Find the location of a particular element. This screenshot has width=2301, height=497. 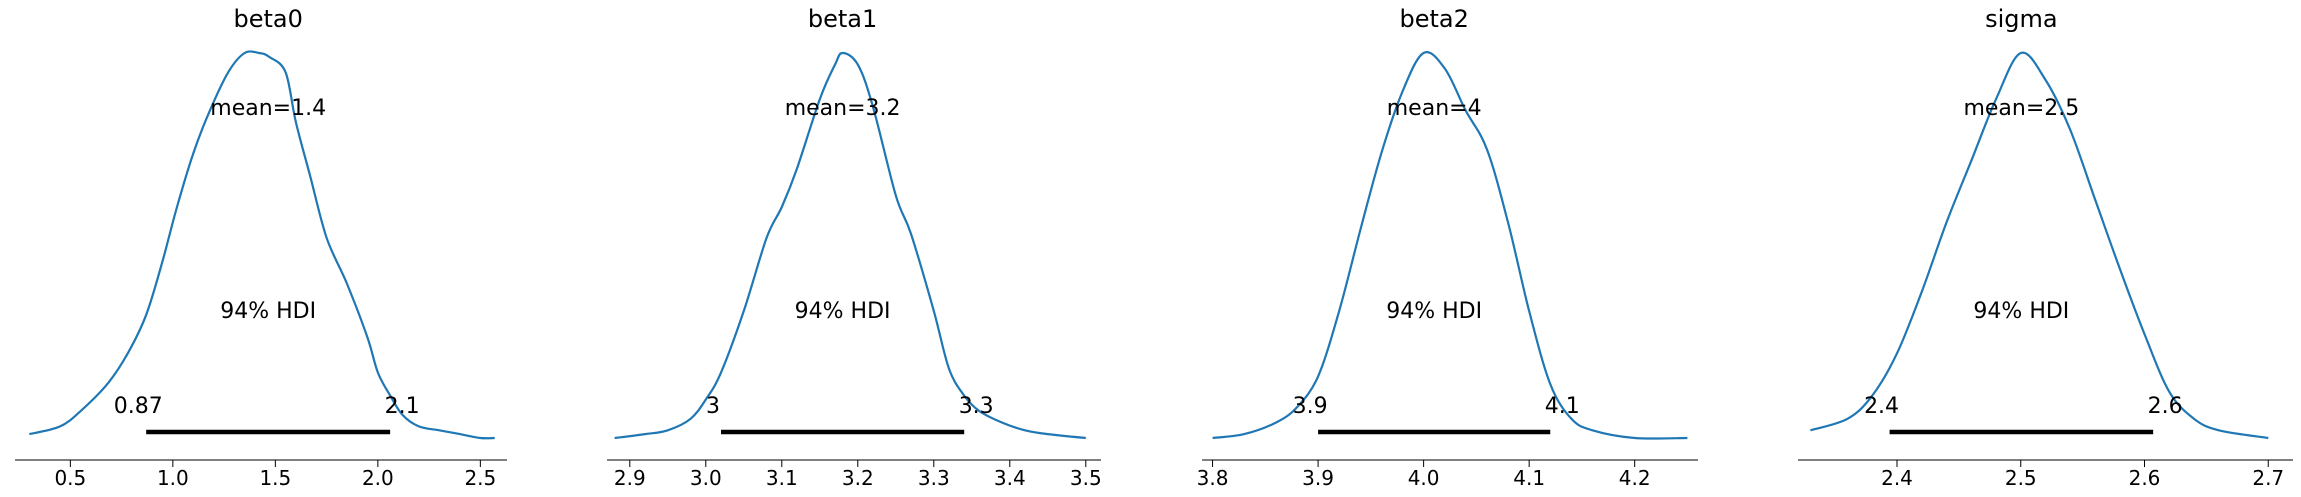

hdi-high-label: 4.1 is located at coordinates (1562, 406).